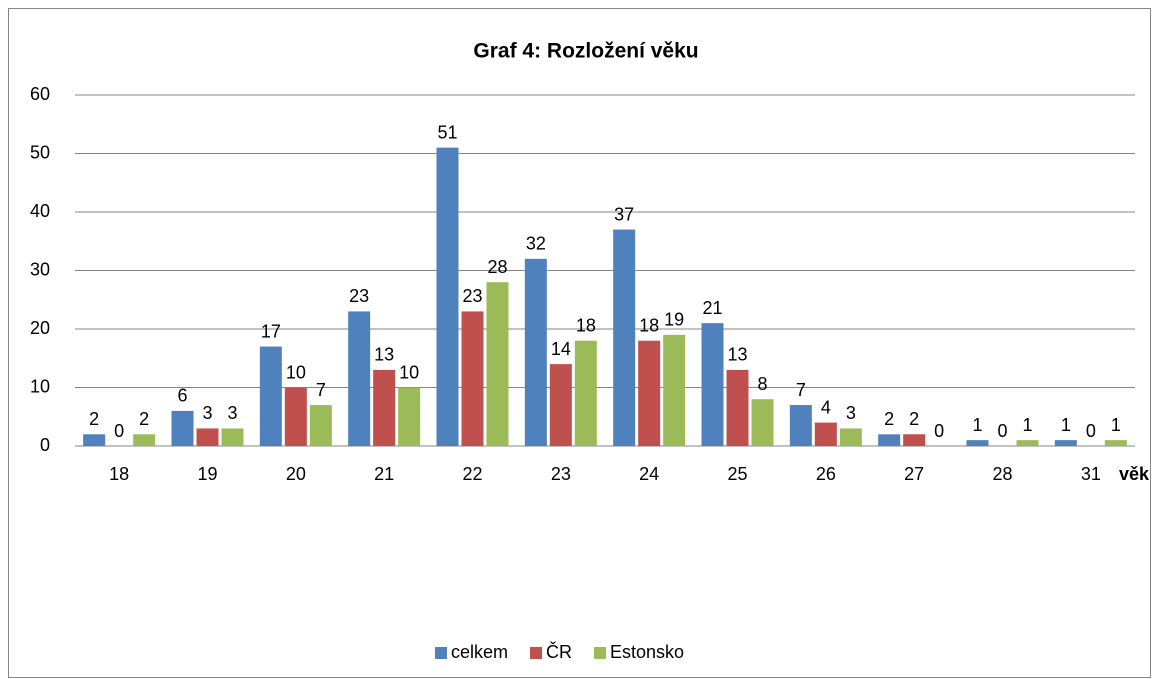 The height and width of the screenshot is (679, 1152). Describe the element at coordinates (479, 652) in the screenshot. I see `legend-label: celkem` at that location.